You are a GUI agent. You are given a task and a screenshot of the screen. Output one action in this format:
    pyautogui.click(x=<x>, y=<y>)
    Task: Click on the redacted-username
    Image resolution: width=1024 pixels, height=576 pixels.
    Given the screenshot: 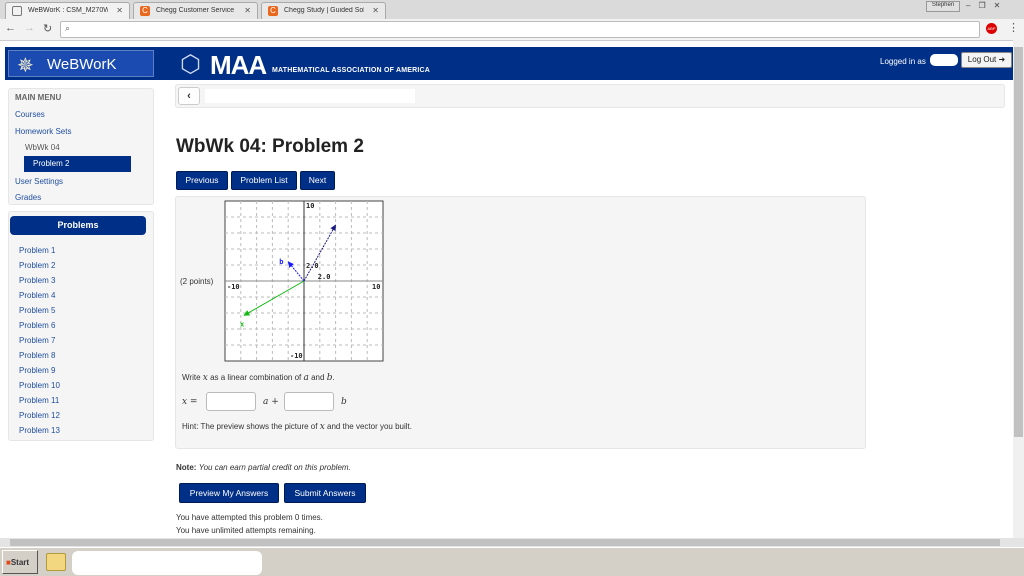 What is the action you would take?
    pyautogui.click(x=944, y=60)
    